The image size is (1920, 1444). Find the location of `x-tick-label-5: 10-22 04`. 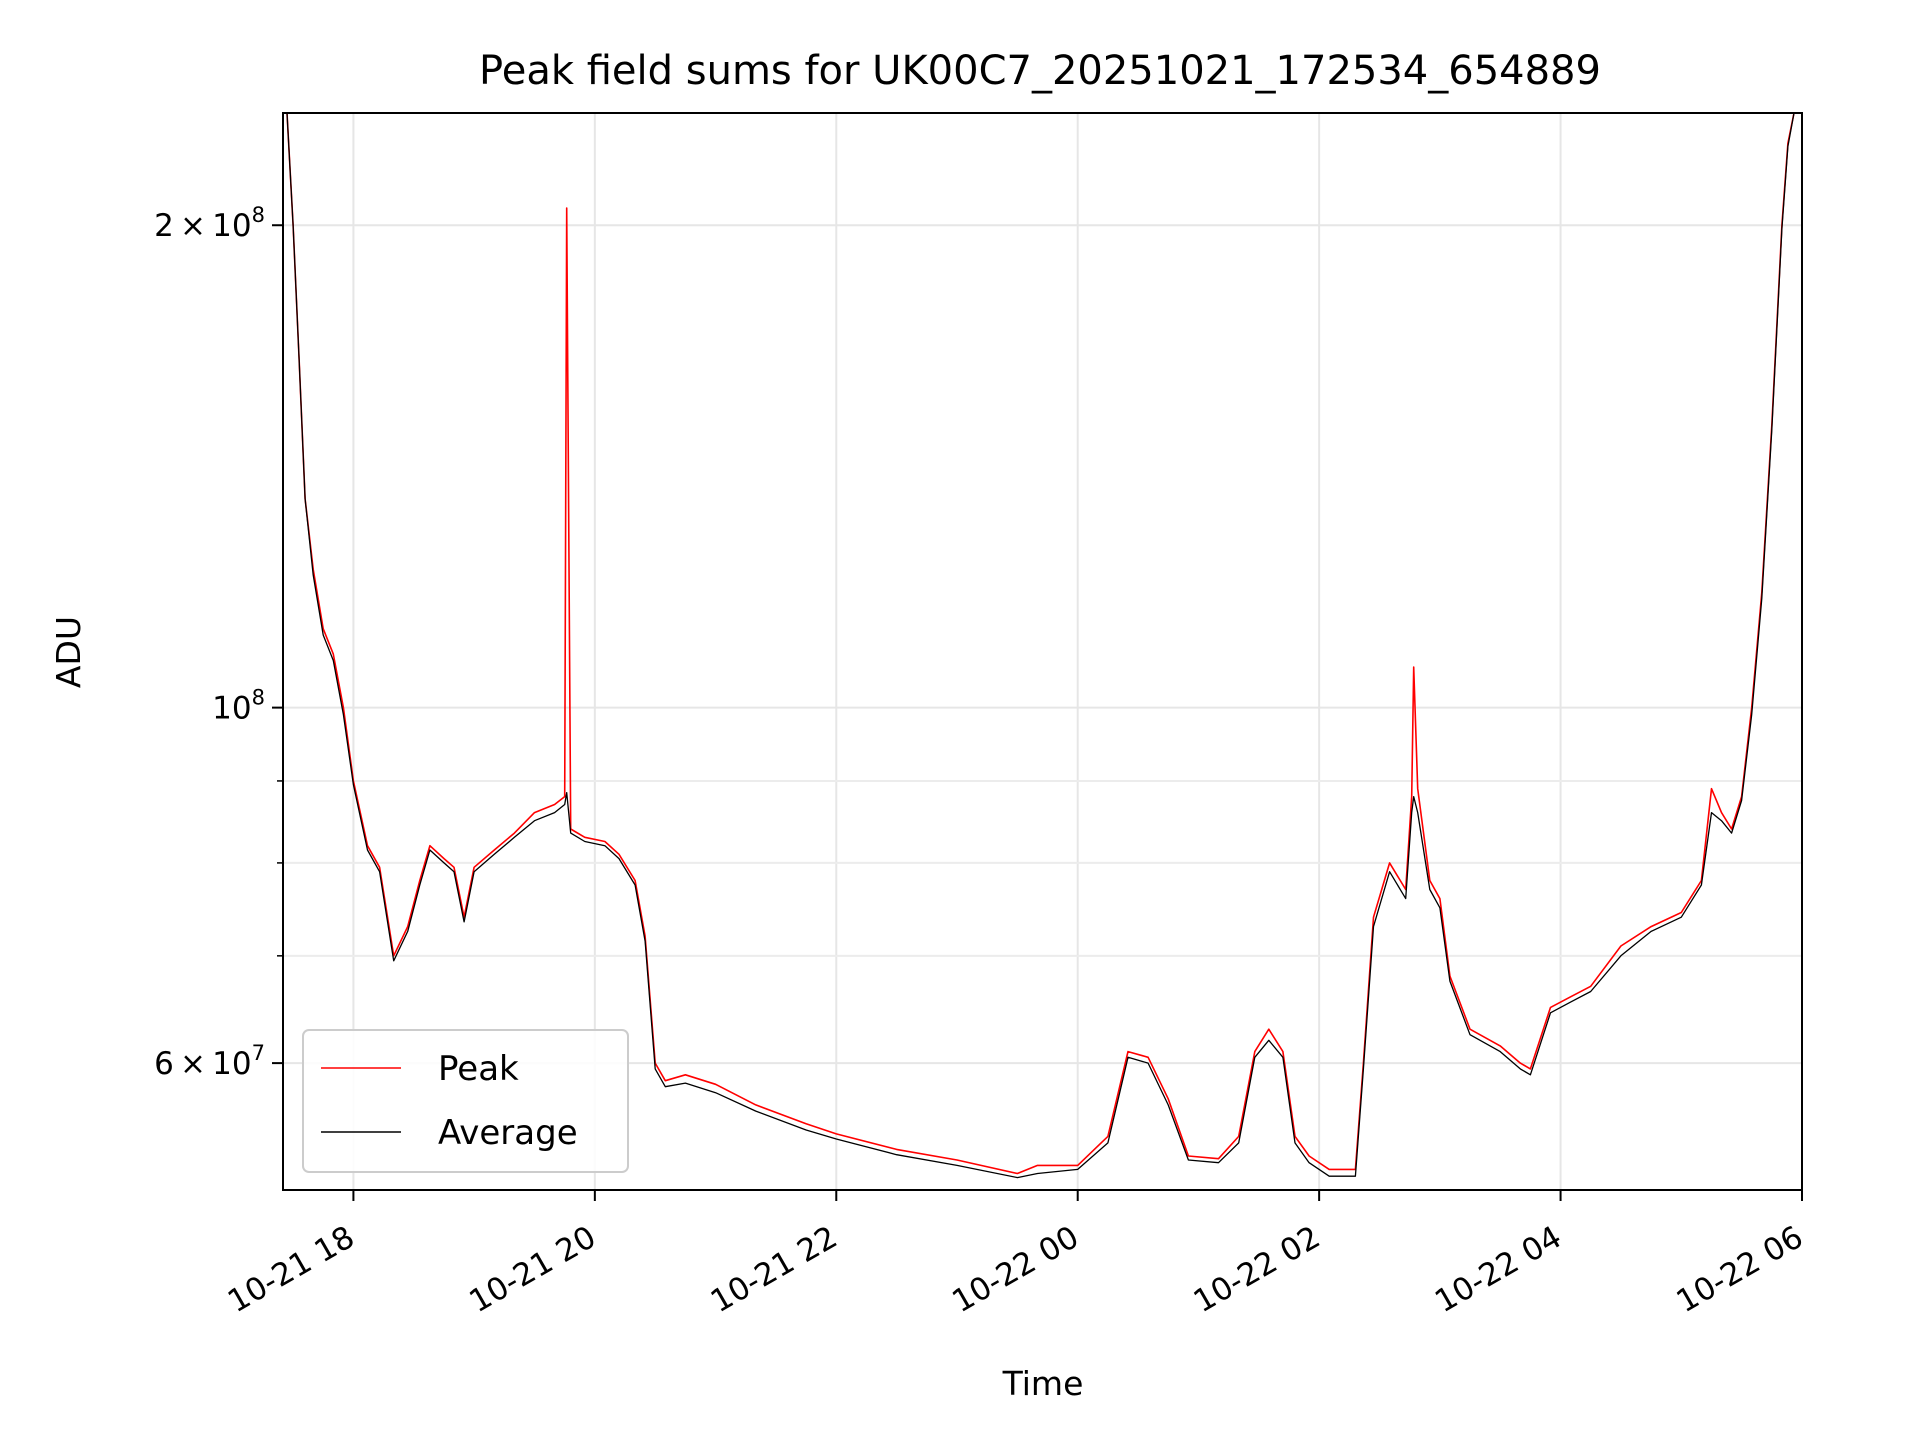

x-tick-label-5: 10-22 04 is located at coordinates (1498, 1269).